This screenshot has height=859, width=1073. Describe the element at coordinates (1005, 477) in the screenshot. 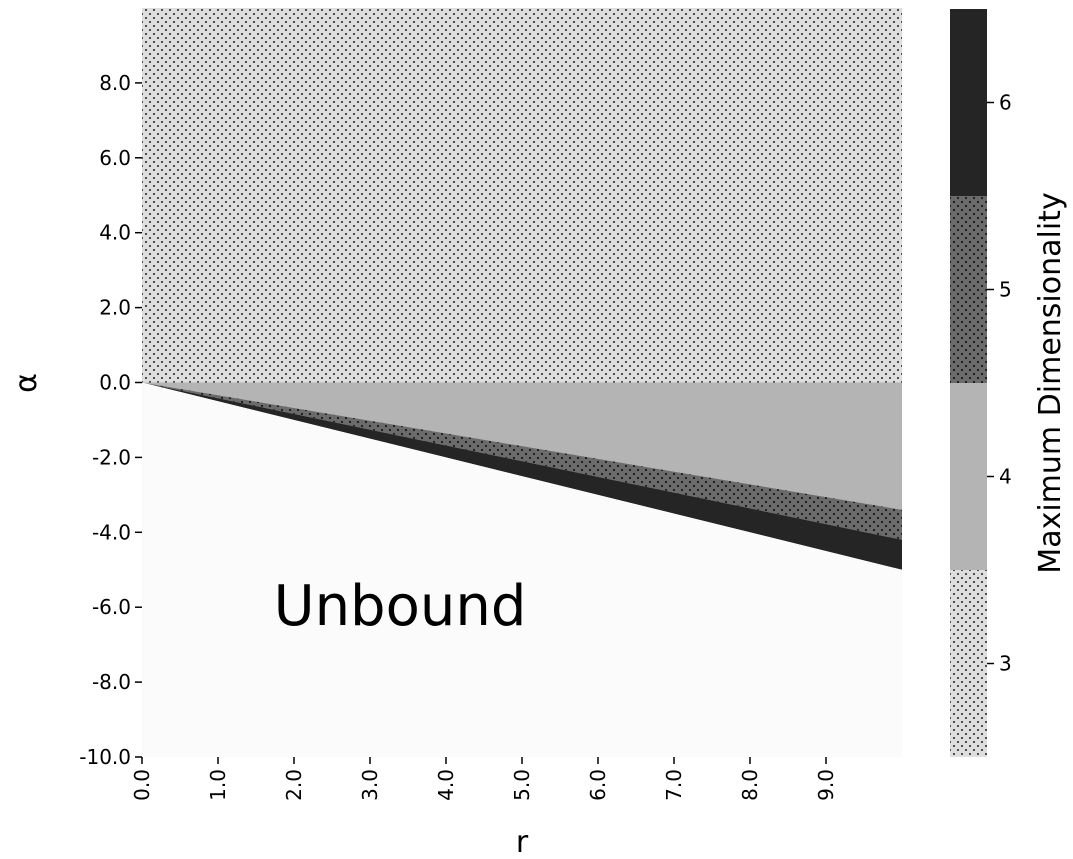

I see `colorbar-tick-label: 4` at that location.